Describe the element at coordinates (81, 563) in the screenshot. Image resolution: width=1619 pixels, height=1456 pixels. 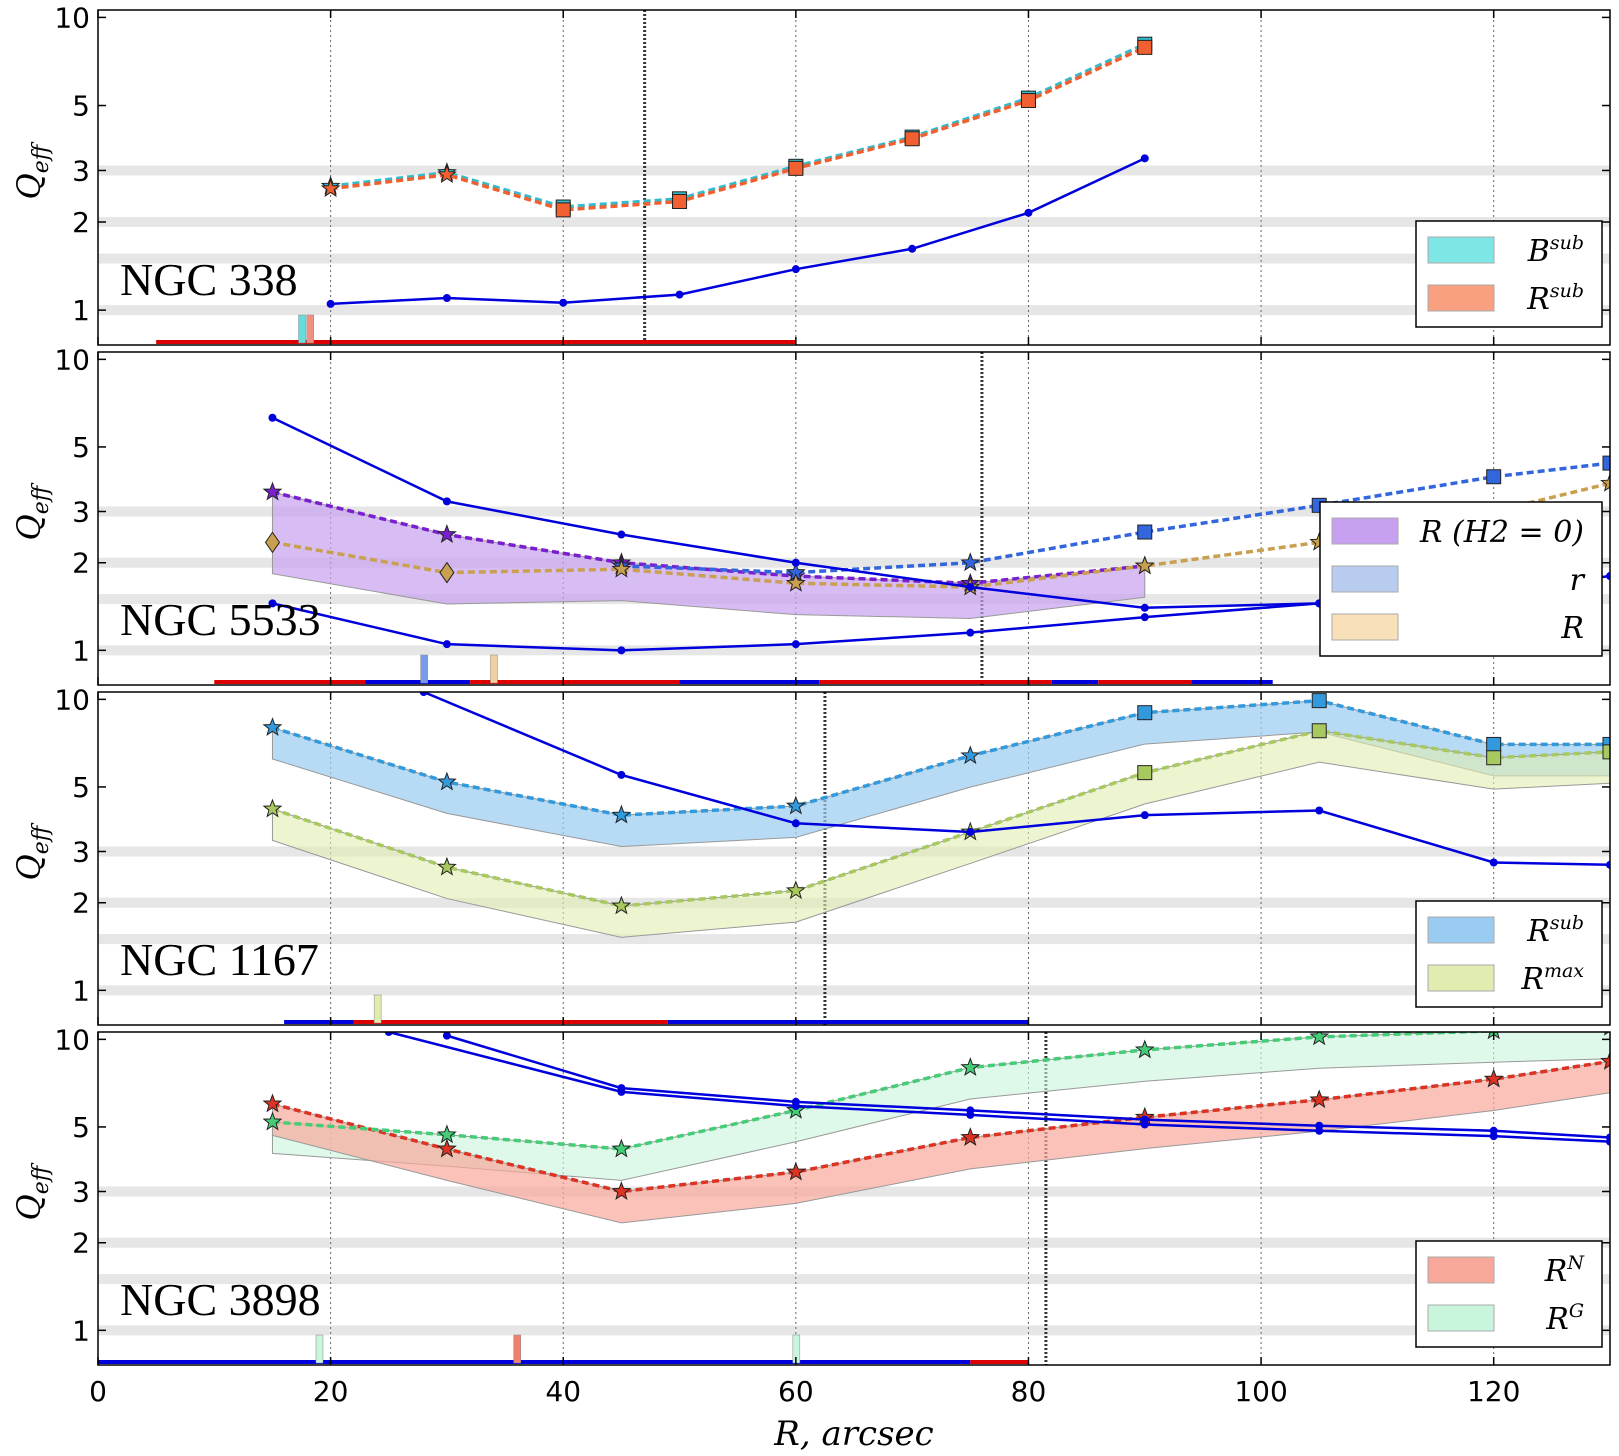
I see `y-tick-label: 2` at that location.